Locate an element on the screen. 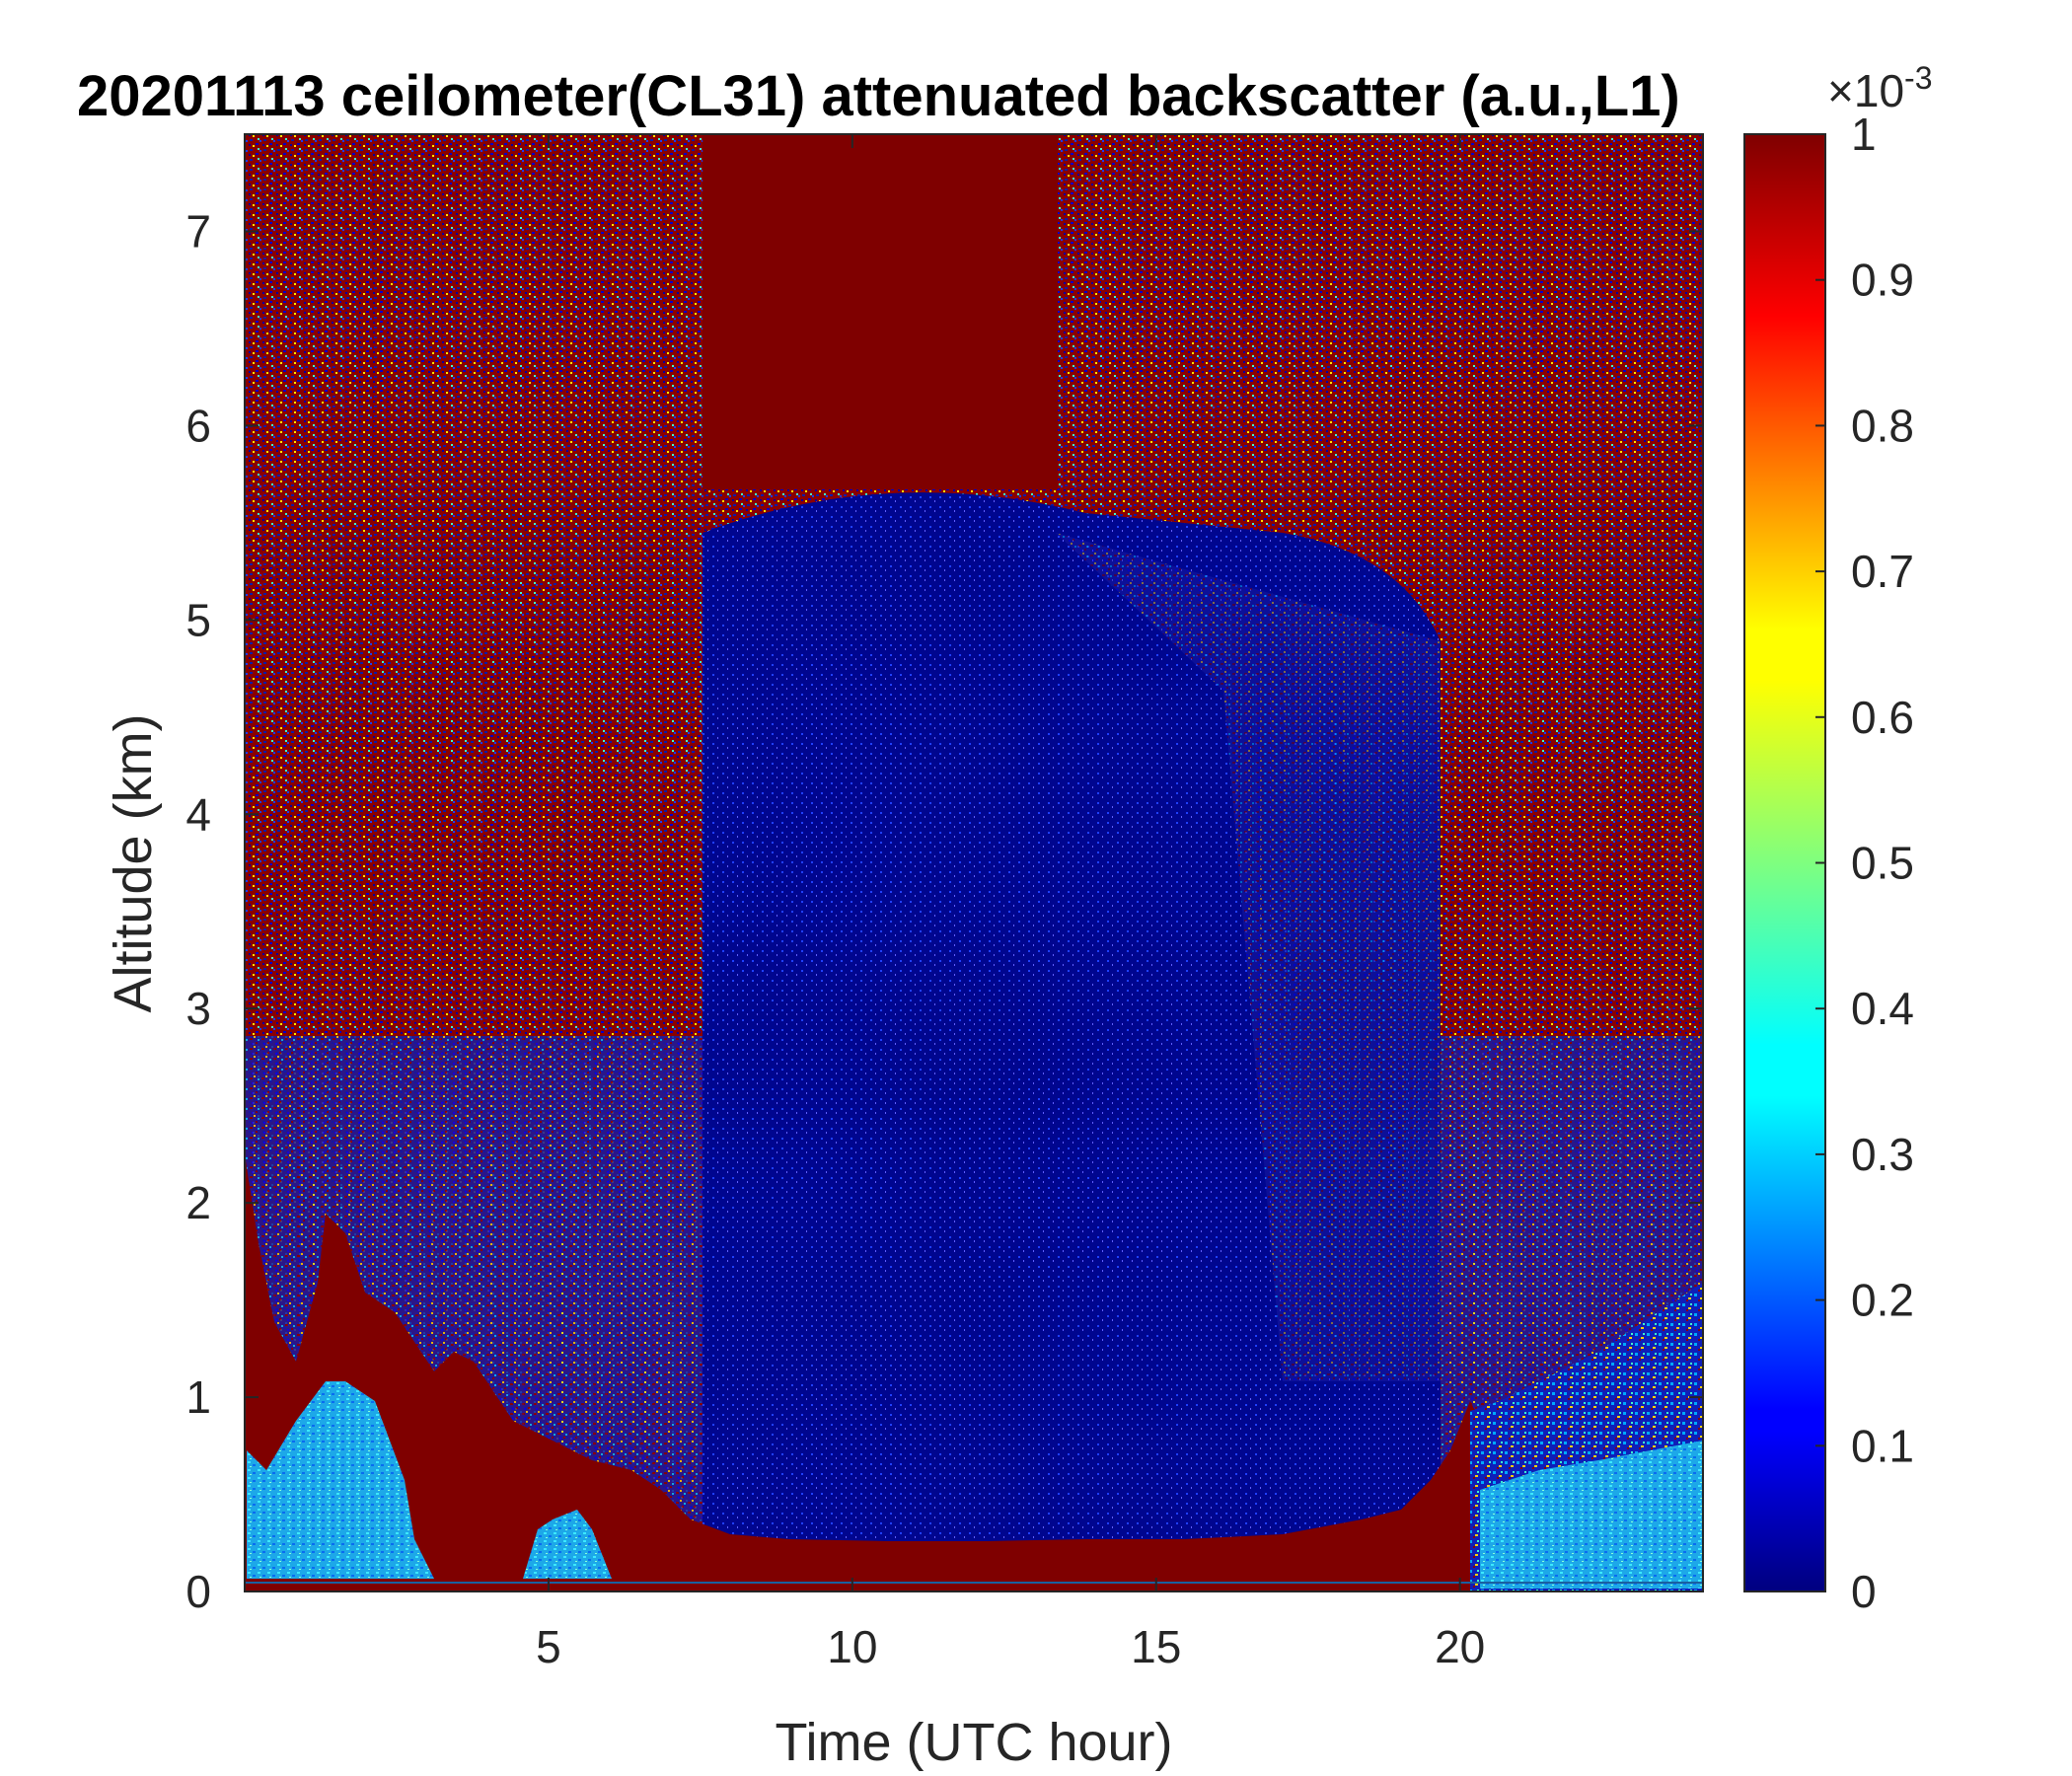 The width and height of the screenshot is (2072, 1776). colorbar-tick-label: 0.1 is located at coordinates (1883, 1446).